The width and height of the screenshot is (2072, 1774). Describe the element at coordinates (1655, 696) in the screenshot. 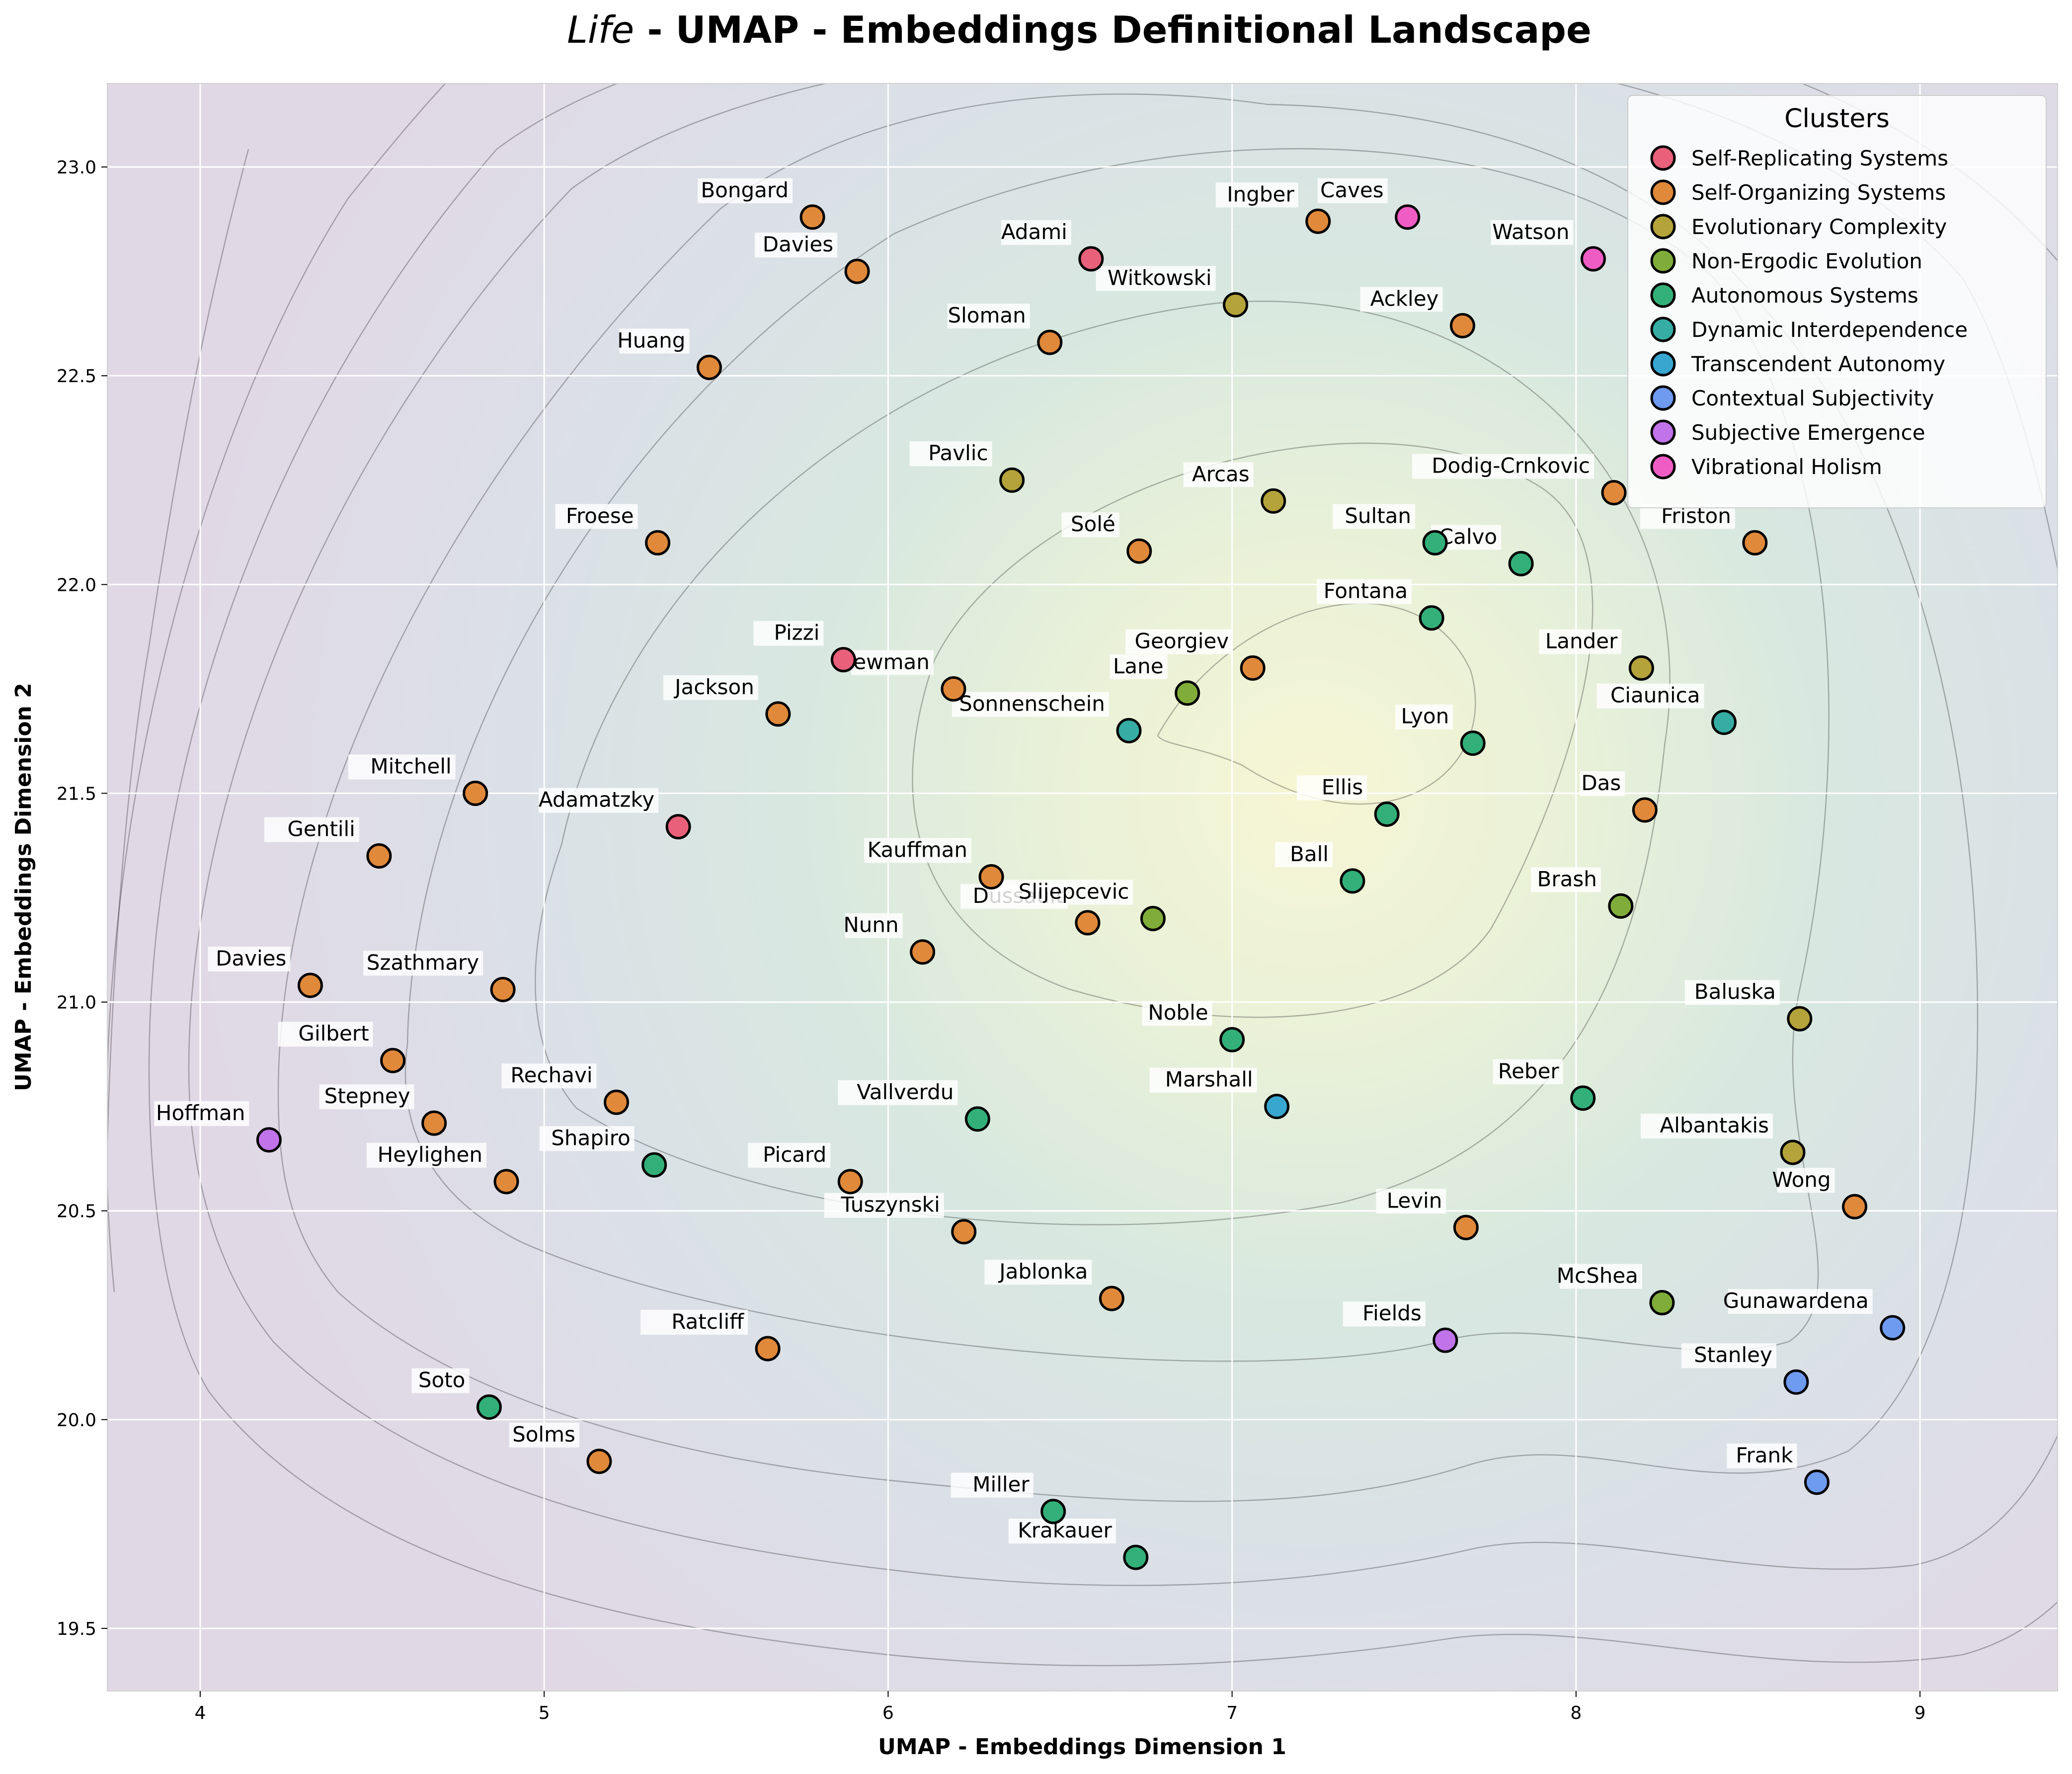

I see `point-label-text: Ciaunica` at that location.